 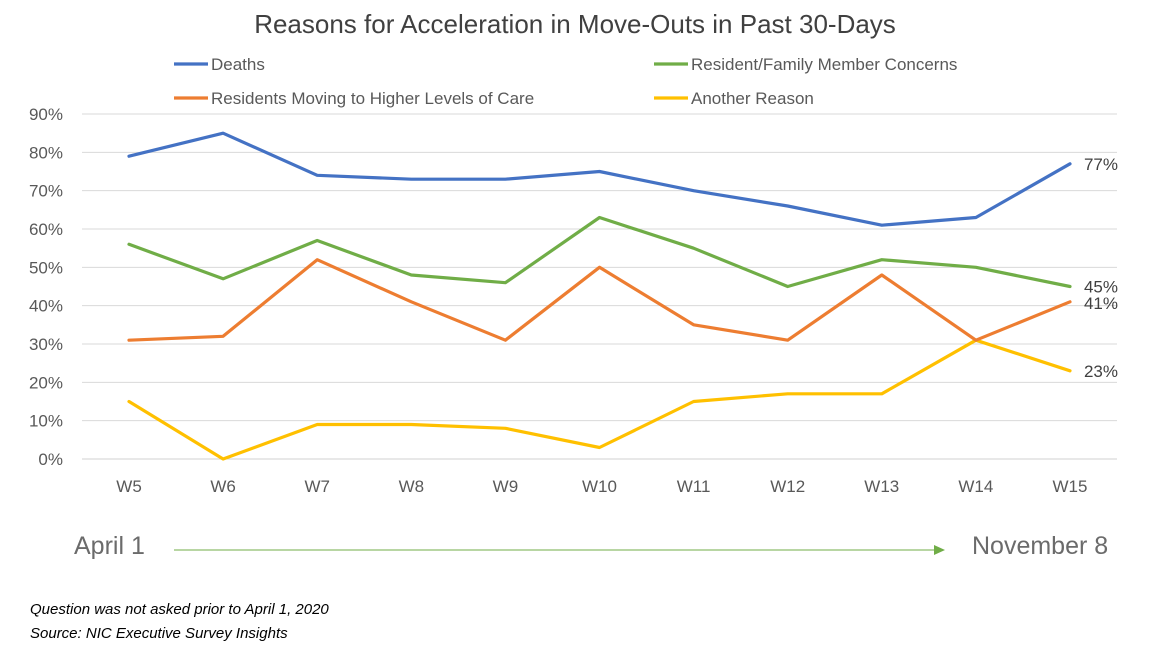 I want to click on x-tick-label: W7, so click(x=317, y=486).